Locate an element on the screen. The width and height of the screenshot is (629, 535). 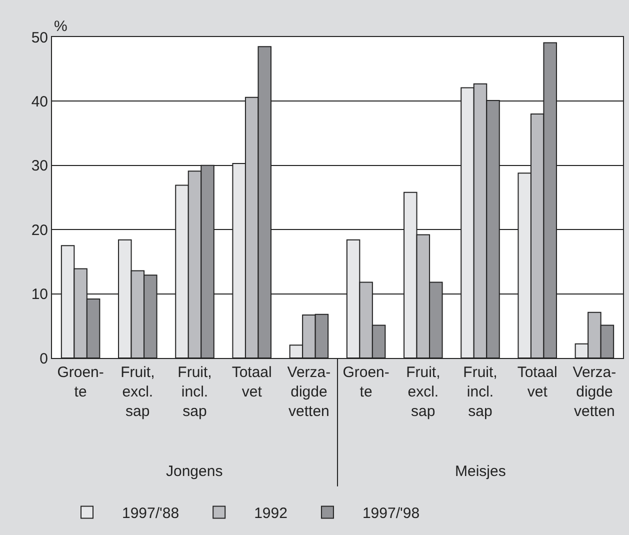
legend-label: 1997/'98 is located at coordinates (391, 513).